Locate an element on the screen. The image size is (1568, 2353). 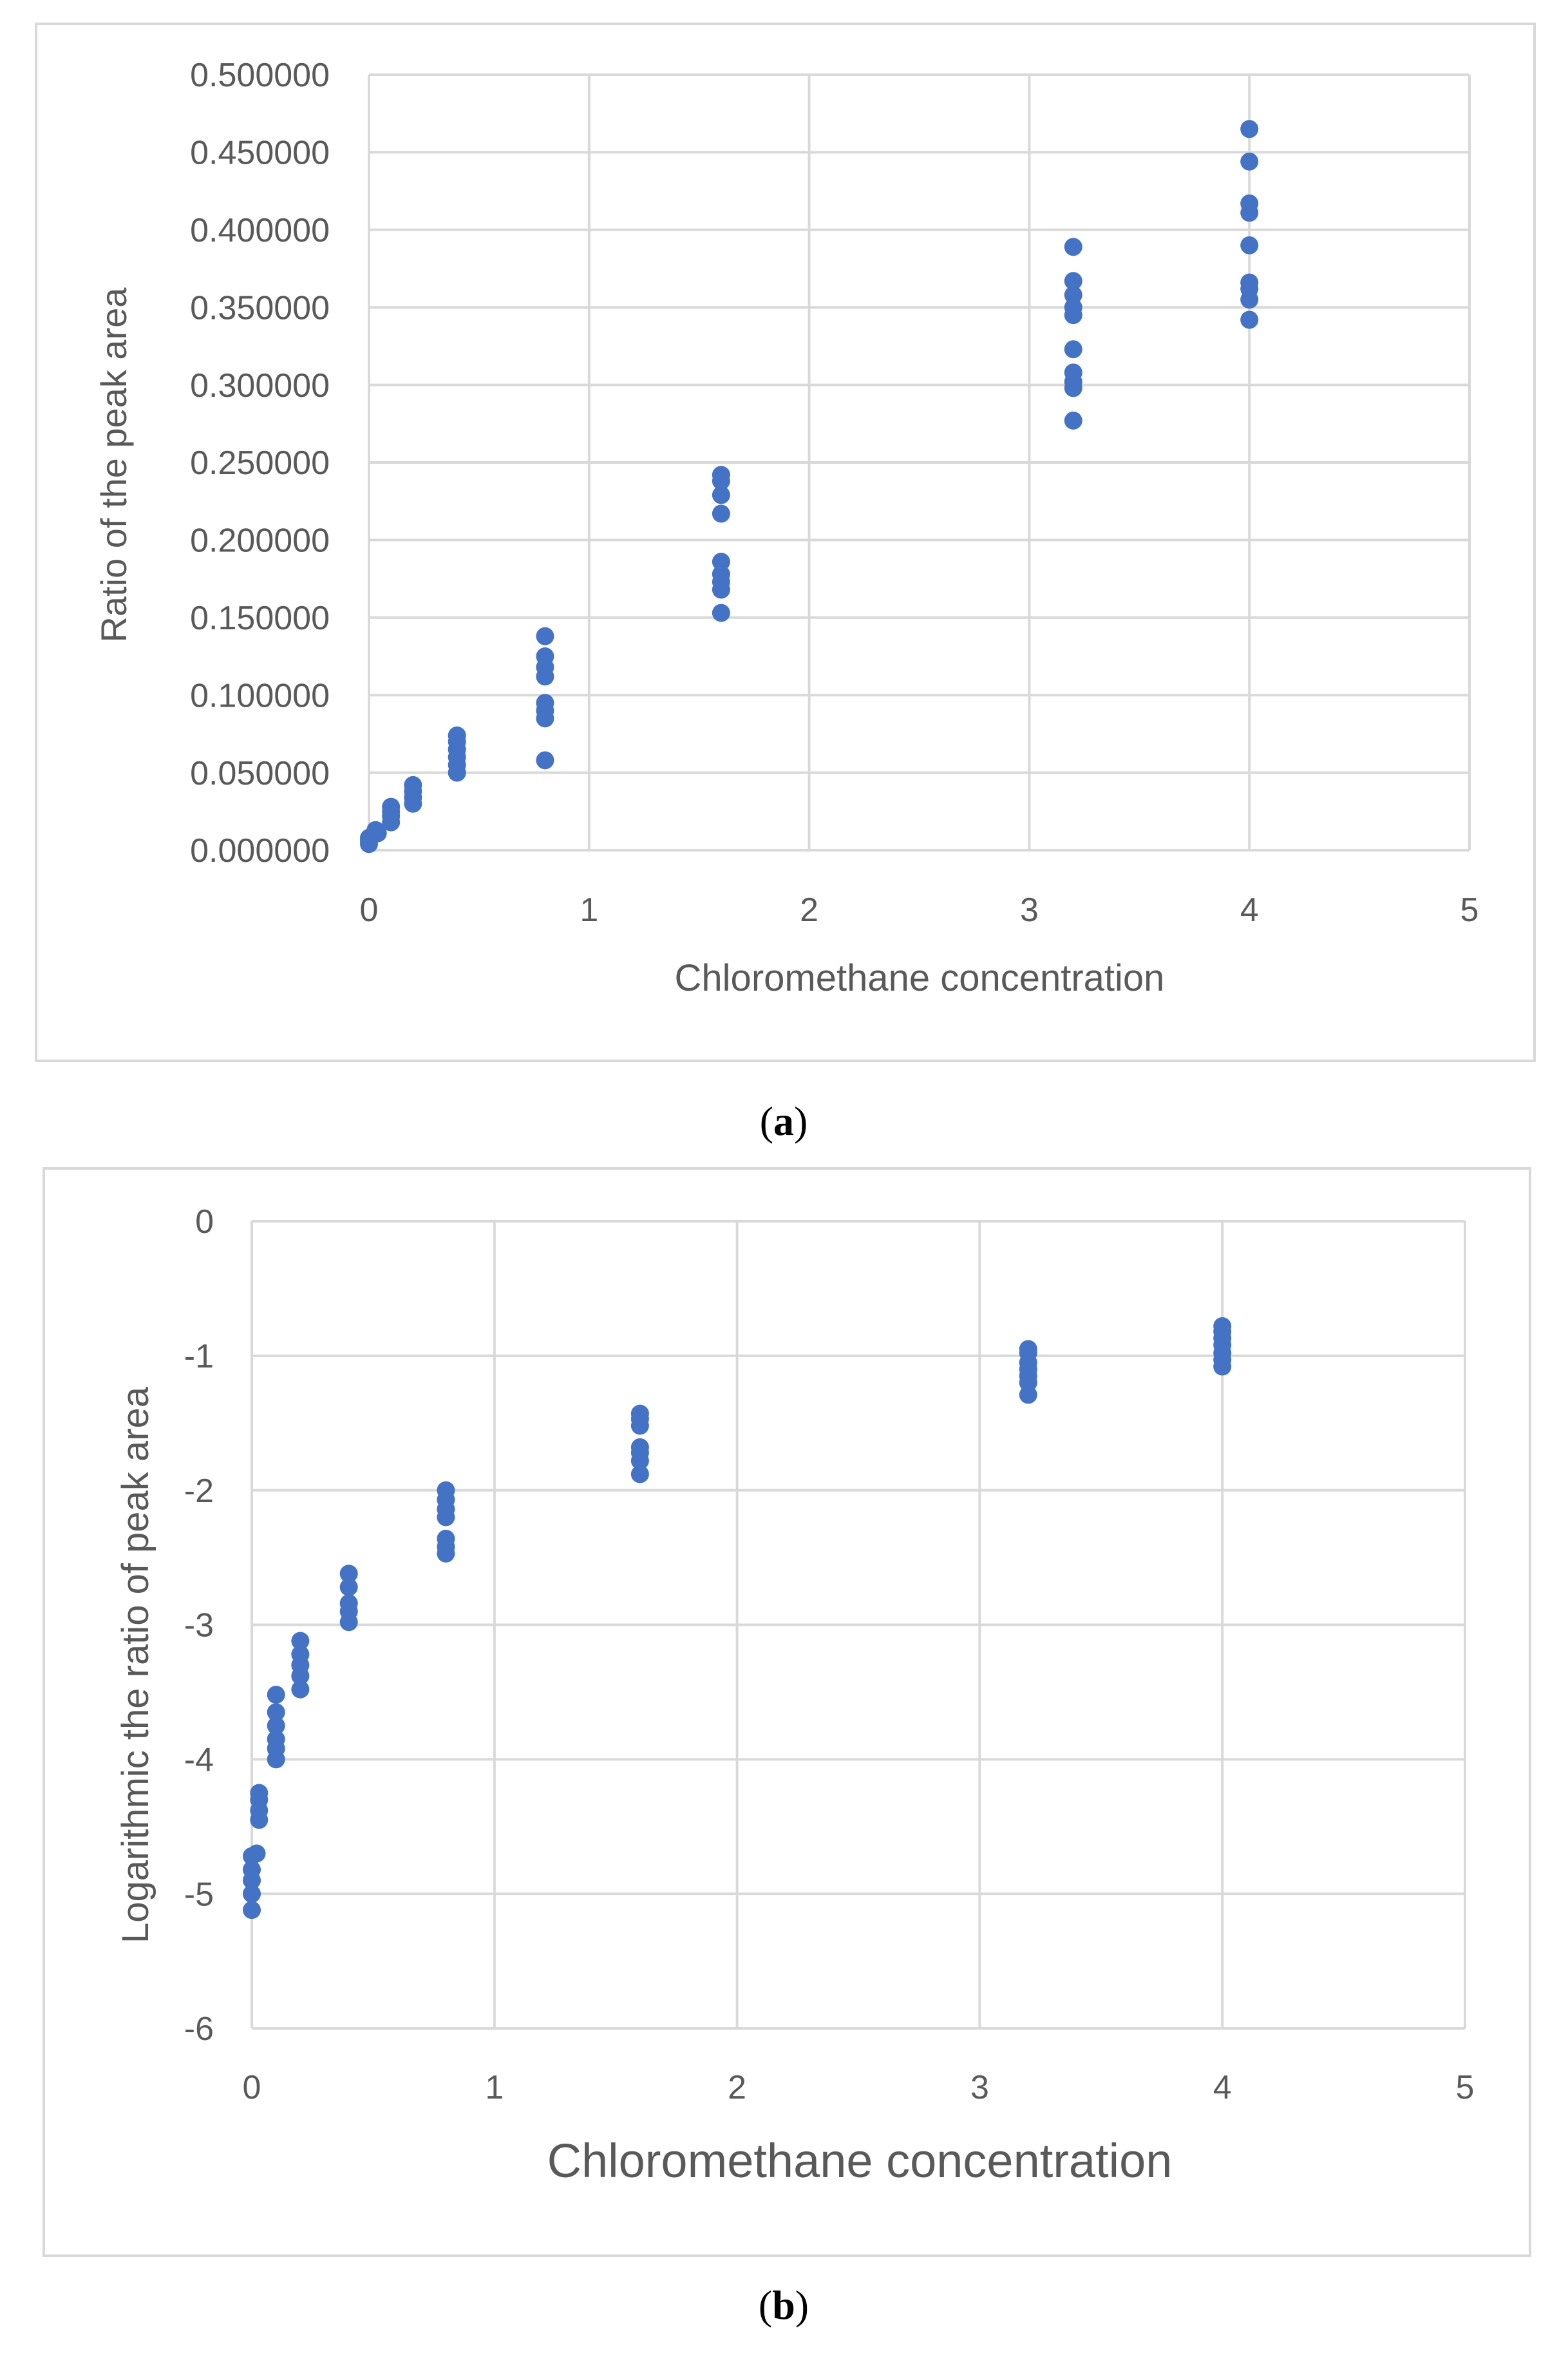
panel-b-x-tick-label: 4 is located at coordinates (1222, 2087).